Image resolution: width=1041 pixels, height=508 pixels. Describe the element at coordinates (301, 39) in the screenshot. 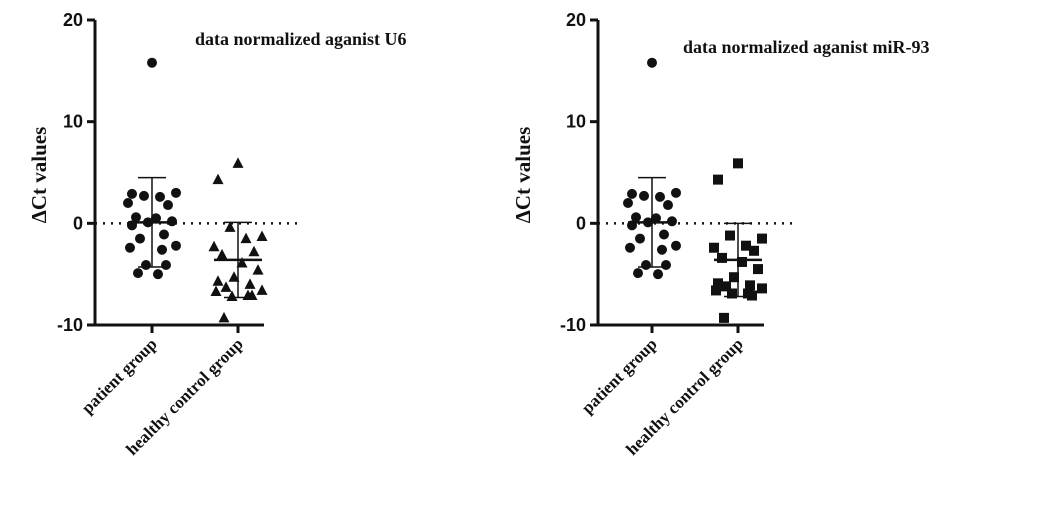

I see `panel-title: data normalized aganist U6` at that location.